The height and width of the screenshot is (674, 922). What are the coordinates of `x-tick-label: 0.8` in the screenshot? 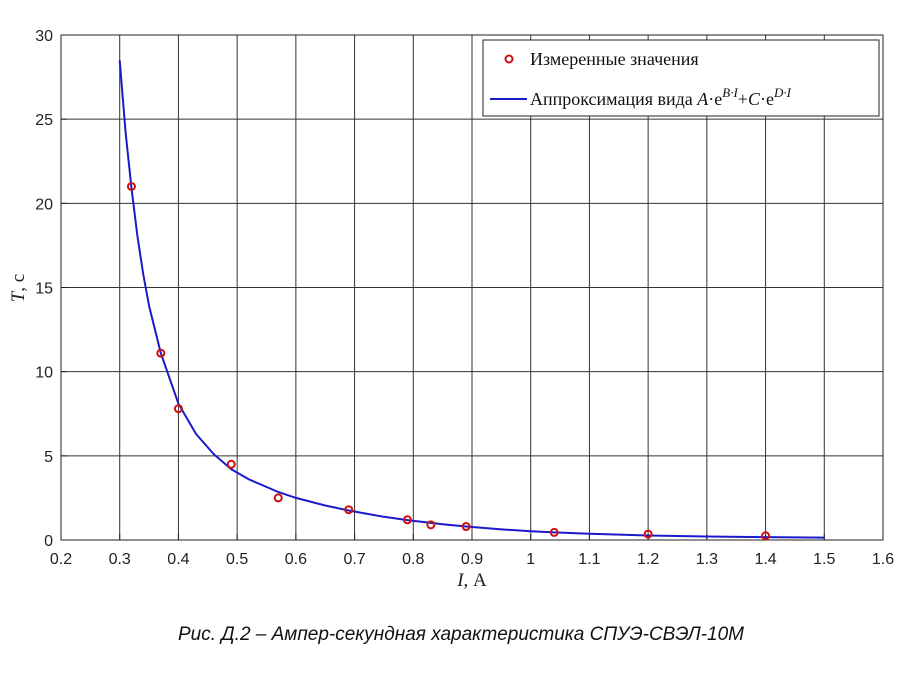 It's located at (413, 559).